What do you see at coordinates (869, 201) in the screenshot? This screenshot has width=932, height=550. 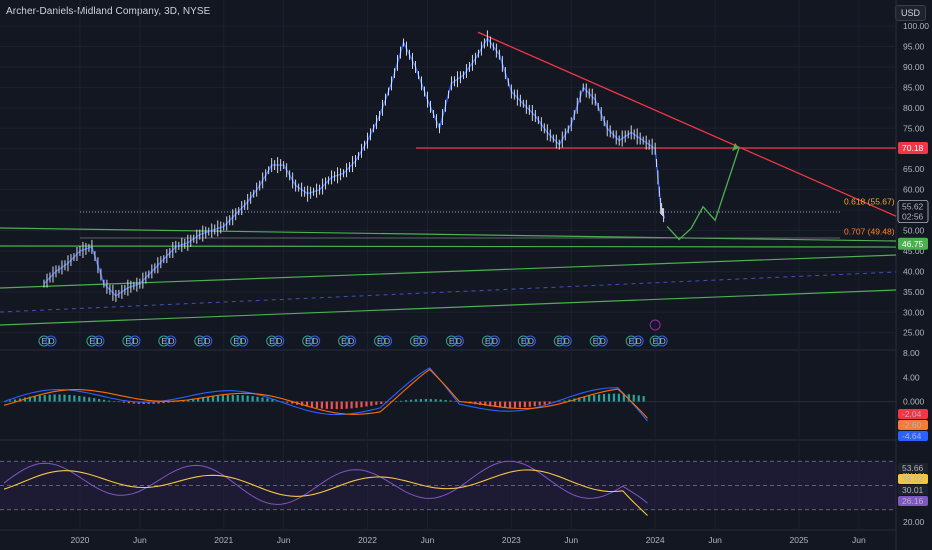 I see `fib-label: 0.618 (55.67)` at bounding box center [869, 201].